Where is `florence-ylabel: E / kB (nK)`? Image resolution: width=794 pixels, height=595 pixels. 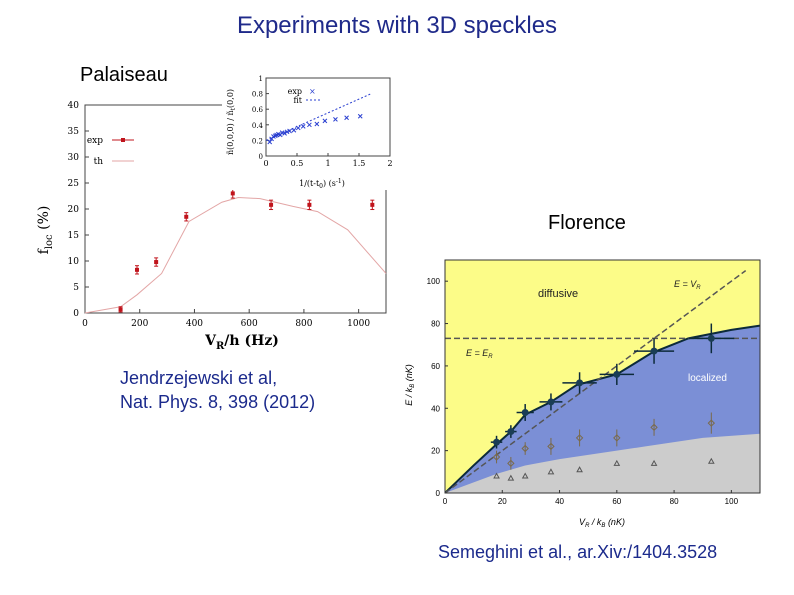 florence-ylabel: E / kB (nK) is located at coordinates (410, 385).